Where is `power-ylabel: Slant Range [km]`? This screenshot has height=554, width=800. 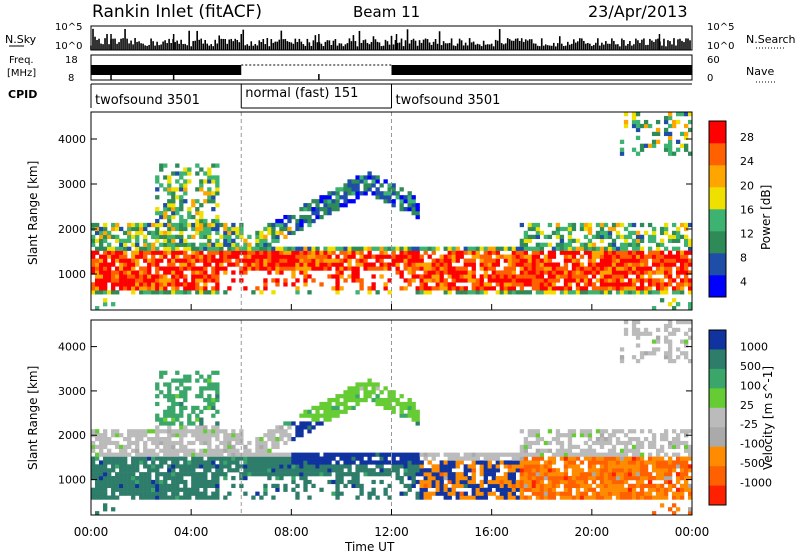 power-ylabel: Slant Range [km] is located at coordinates (33, 213).